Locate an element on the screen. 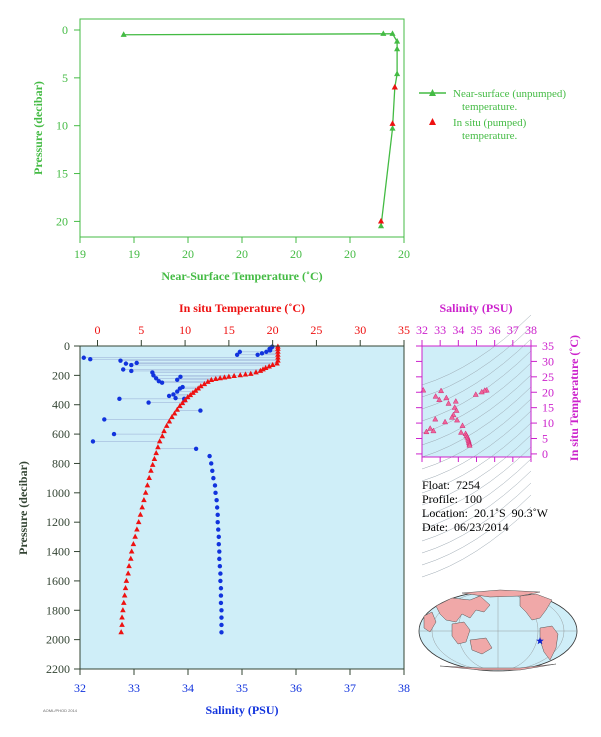 Image resolution: width=601 pixels, height=737 pixels. float-id: Float: 7254 is located at coordinates (451, 485).